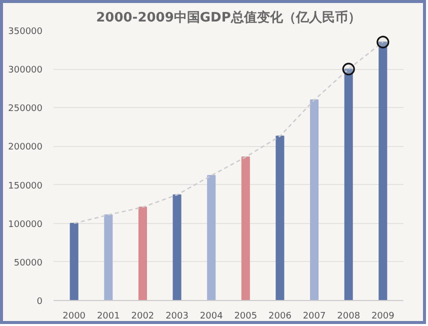 The width and height of the screenshot is (428, 326). I want to click on x-tick-label: 2009, so click(383, 317).